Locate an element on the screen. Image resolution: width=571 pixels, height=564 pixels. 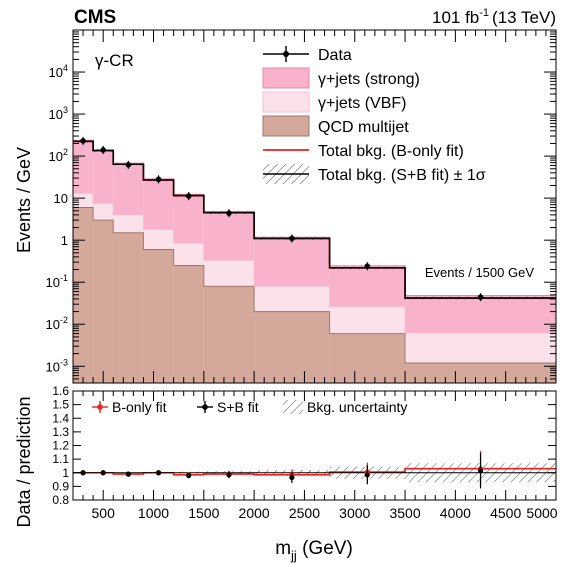
legend-label: Data is located at coordinates (335, 55).